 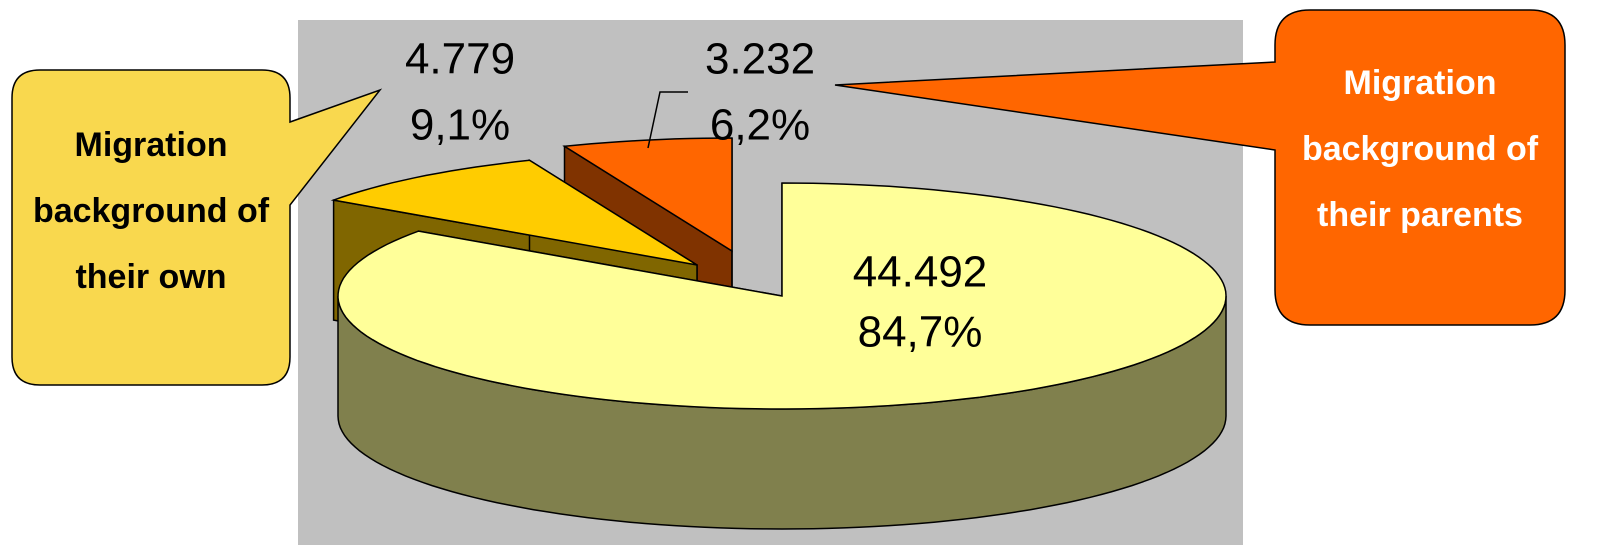 I want to click on callout, so click(x=197, y=227).